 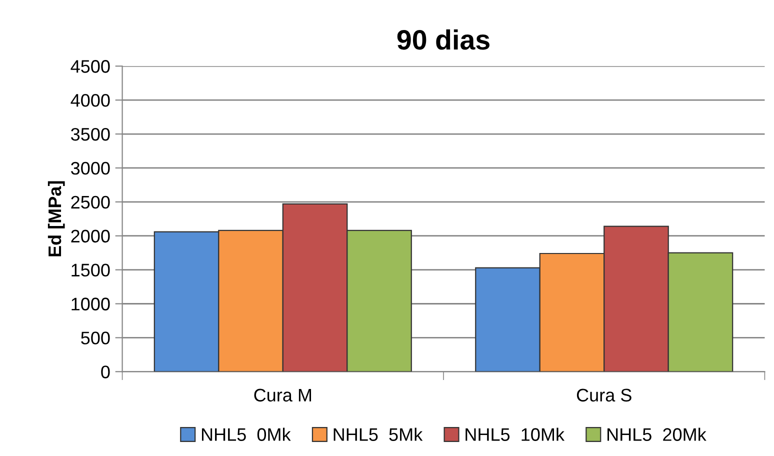 What do you see at coordinates (246, 434) in the screenshot?
I see `legend-label: NHL5 0Mk` at bounding box center [246, 434].